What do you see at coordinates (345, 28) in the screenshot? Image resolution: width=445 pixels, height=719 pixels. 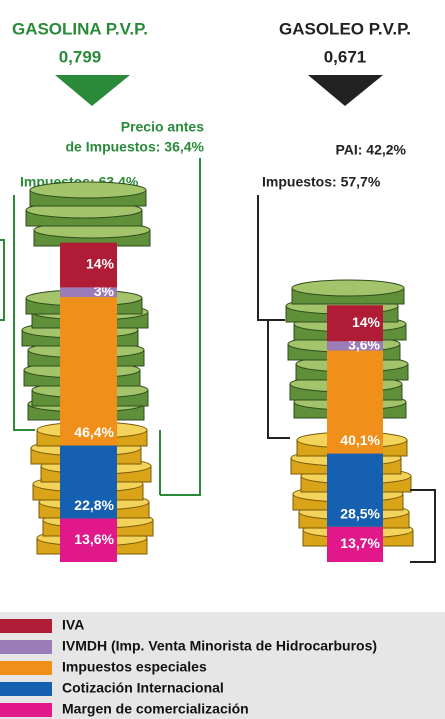 I see `gasoleo-title: GASOLEO P.V.P.` at bounding box center [345, 28].